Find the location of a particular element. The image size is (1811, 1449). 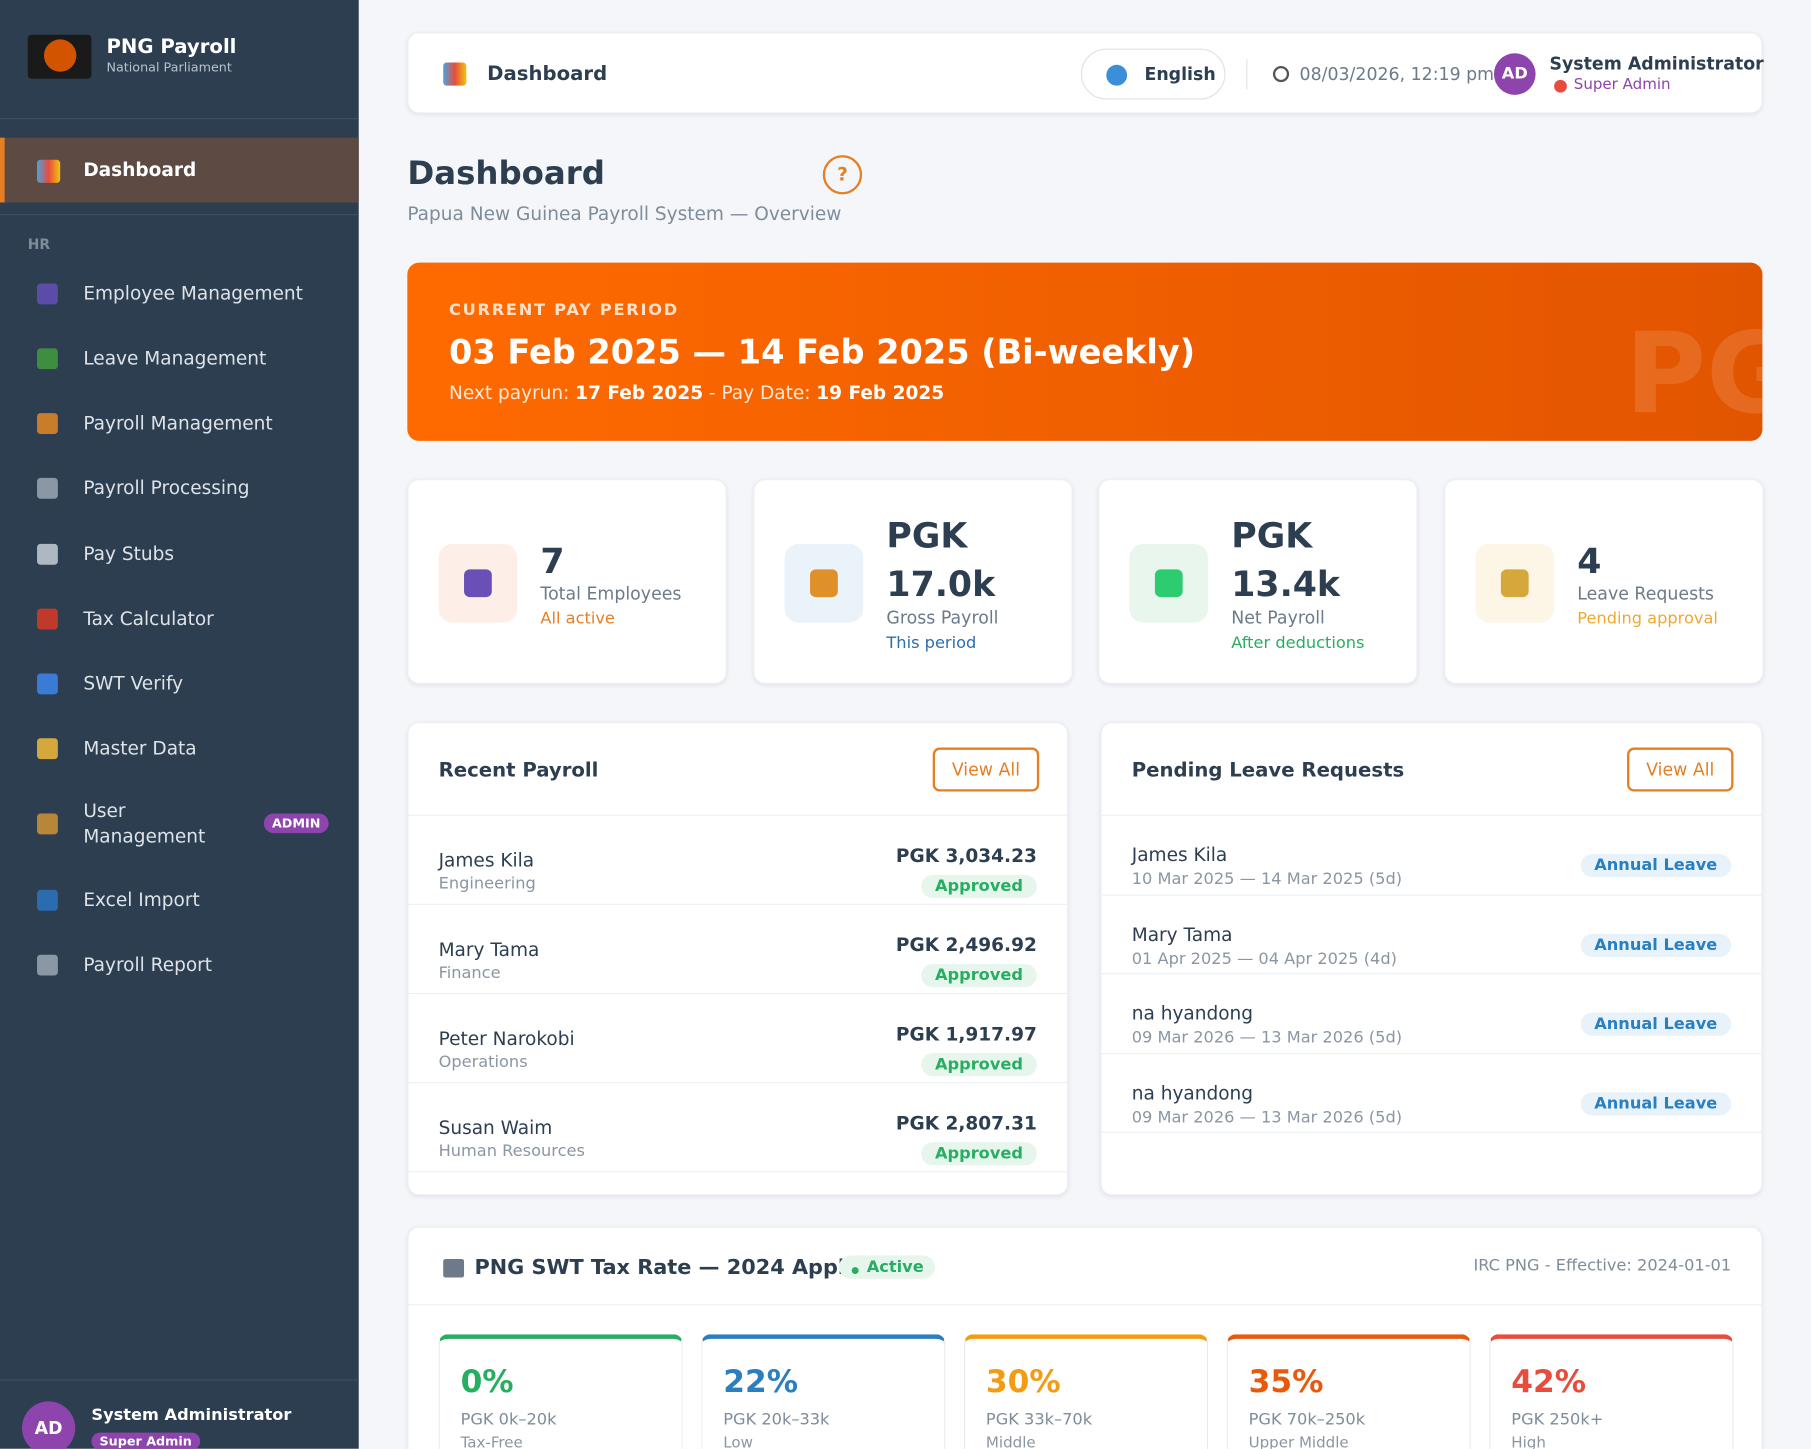

nav-item: Employee Management is located at coordinates (179, 294).